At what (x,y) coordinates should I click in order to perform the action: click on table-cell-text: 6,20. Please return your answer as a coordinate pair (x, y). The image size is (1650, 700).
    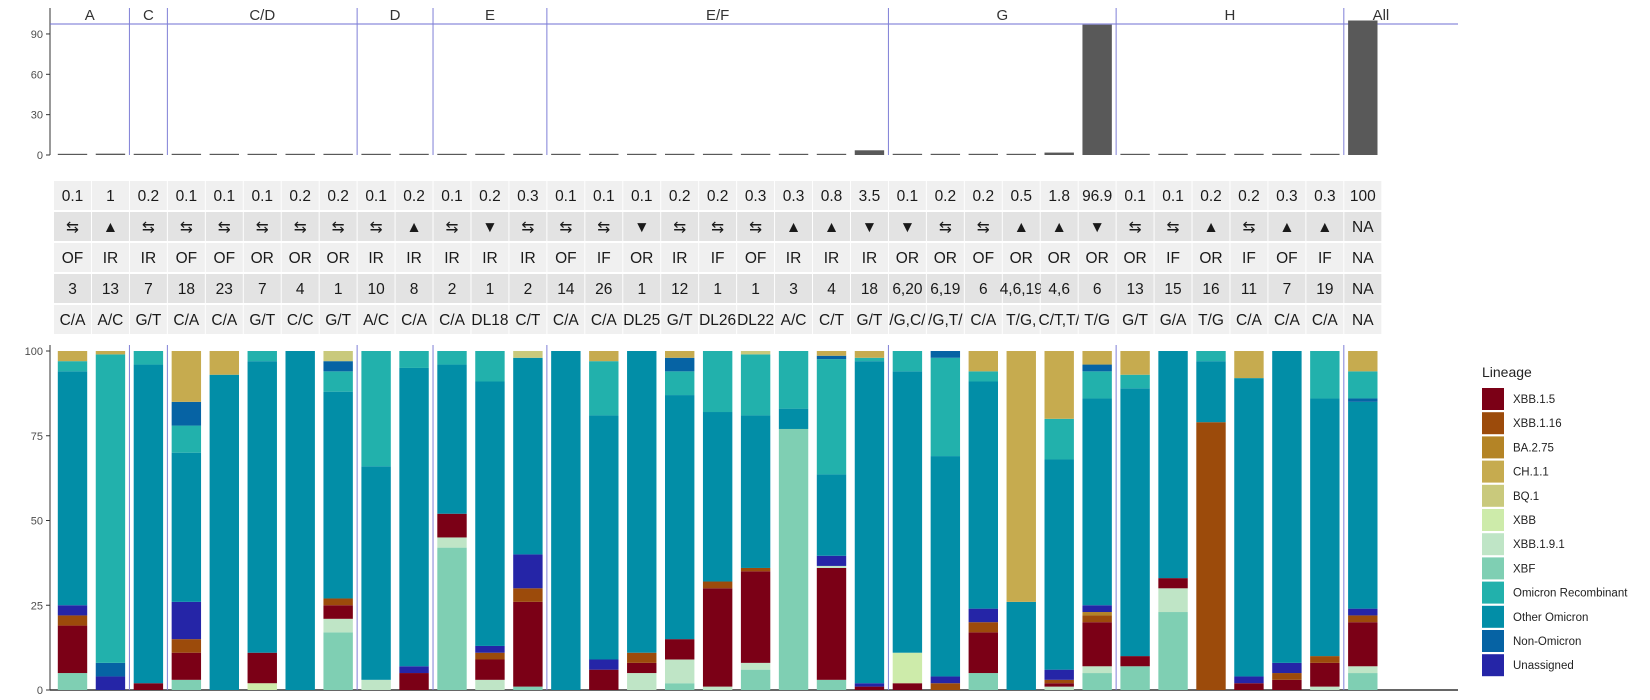
    Looking at the image, I should click on (907, 289).